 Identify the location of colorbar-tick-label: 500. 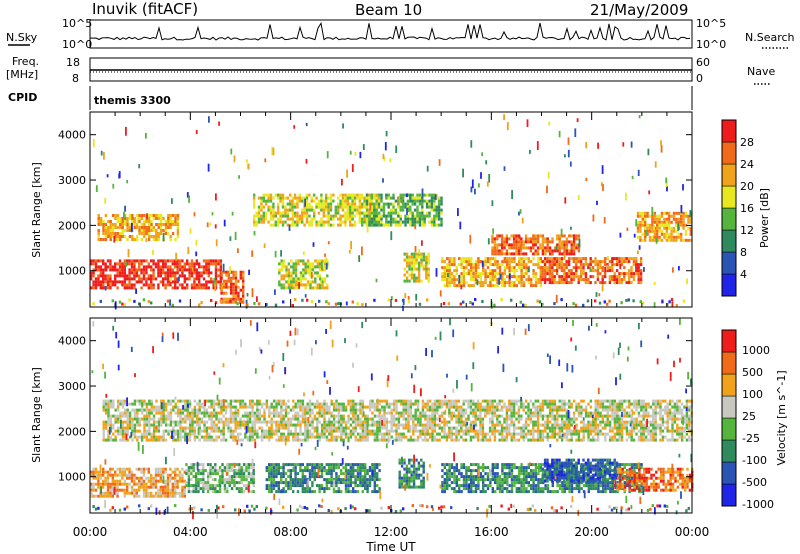
(752, 372).